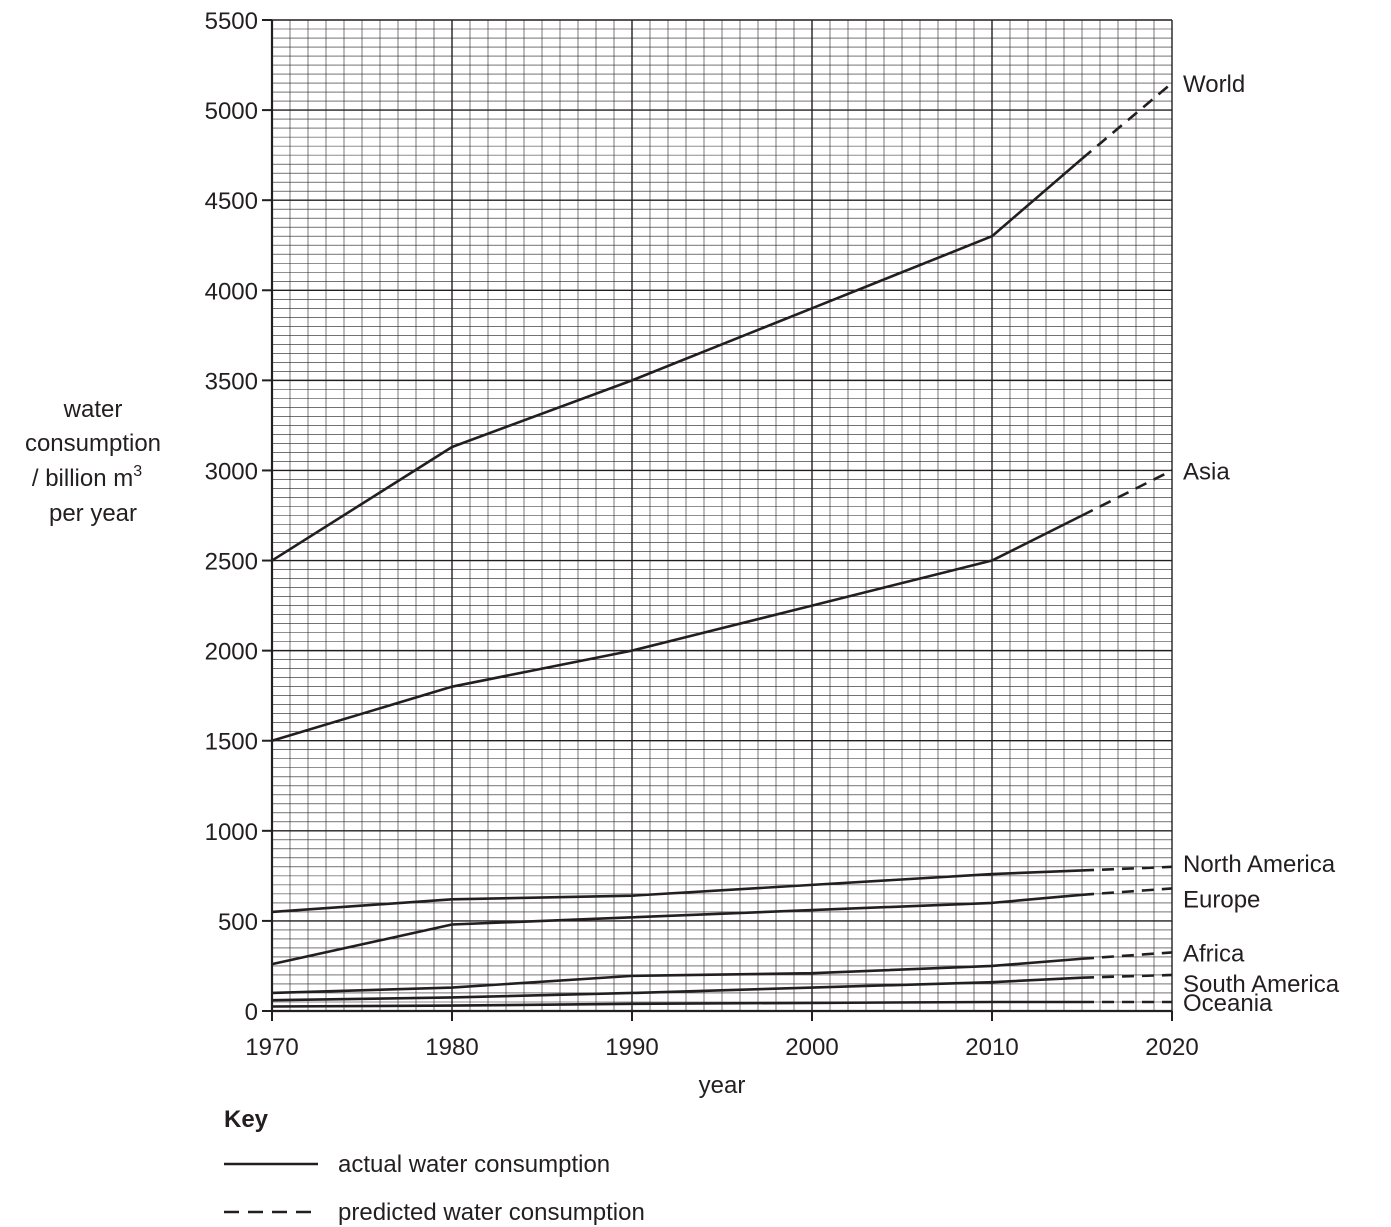  I want to click on series-europe-actual-line, so click(677, 929).